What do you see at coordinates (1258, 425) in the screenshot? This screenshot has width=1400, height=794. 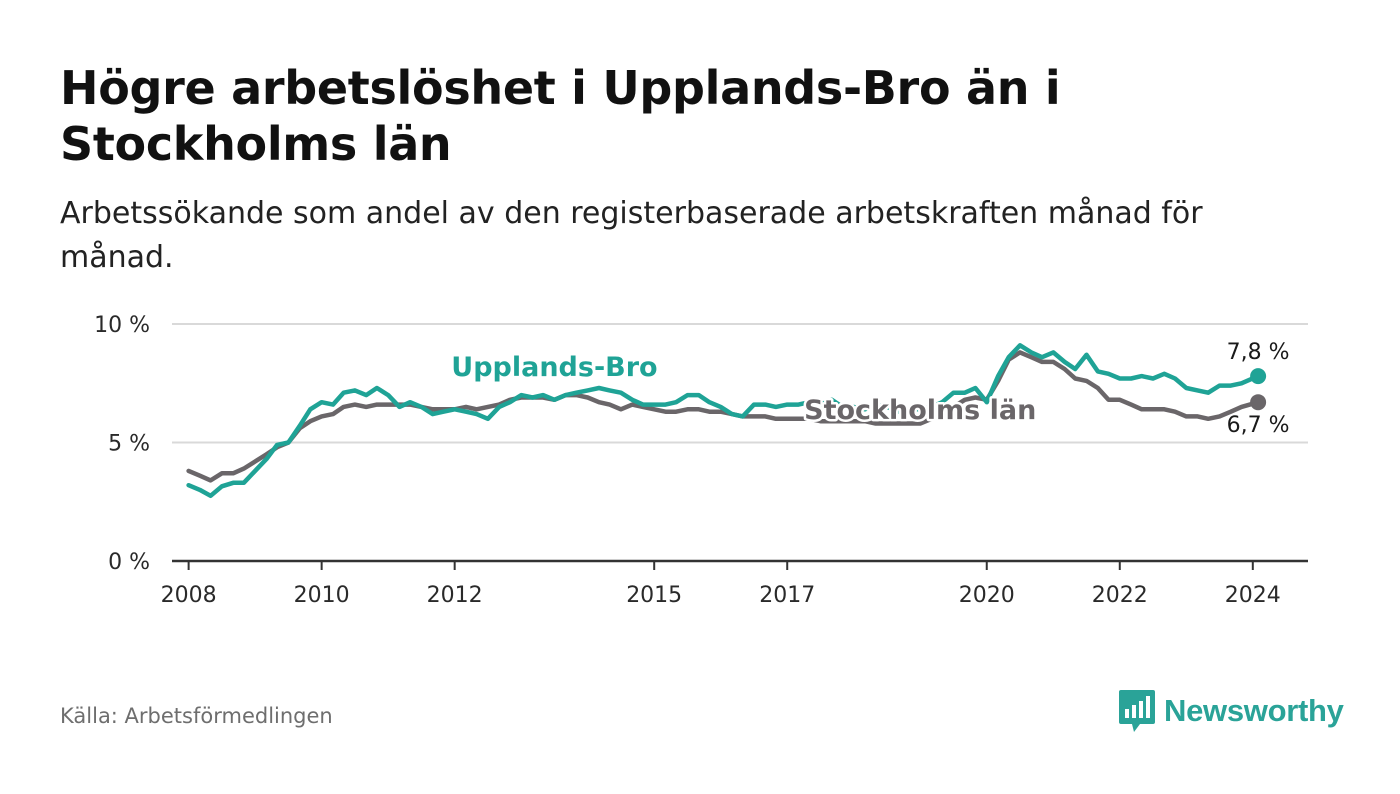 I see `end-value-label: 6,7 %` at bounding box center [1258, 425].